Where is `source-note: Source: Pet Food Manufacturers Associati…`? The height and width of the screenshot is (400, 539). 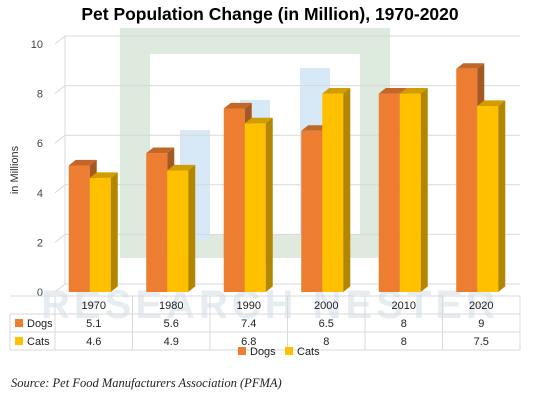
source-note: Source: Pet Food Manufacturers Associati… is located at coordinates (146, 383).